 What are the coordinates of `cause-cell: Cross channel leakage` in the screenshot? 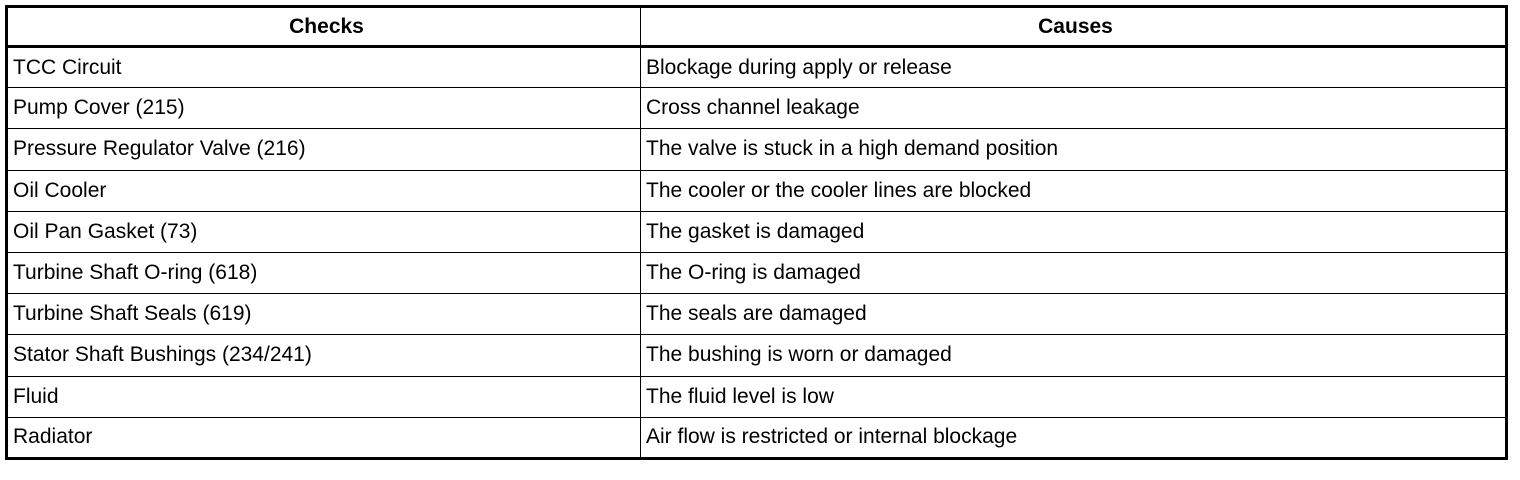 It's located at (1073, 108).